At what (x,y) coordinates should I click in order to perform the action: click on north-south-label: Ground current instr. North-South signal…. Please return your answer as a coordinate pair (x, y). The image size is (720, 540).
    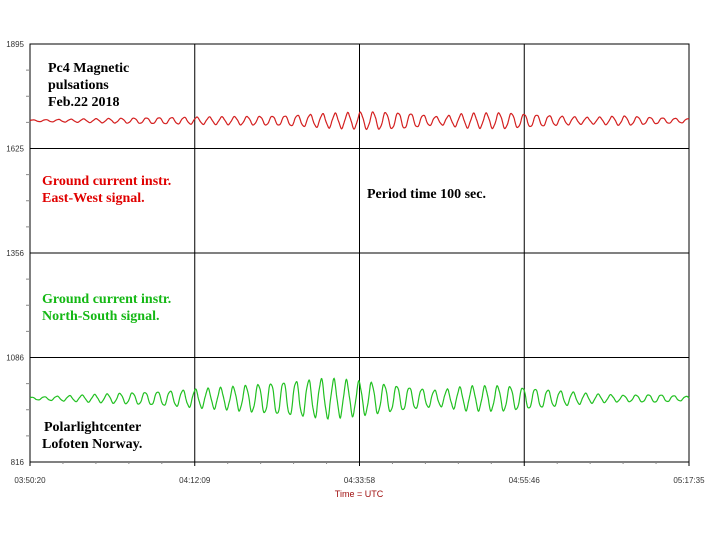
    Looking at the image, I should click on (107, 308).